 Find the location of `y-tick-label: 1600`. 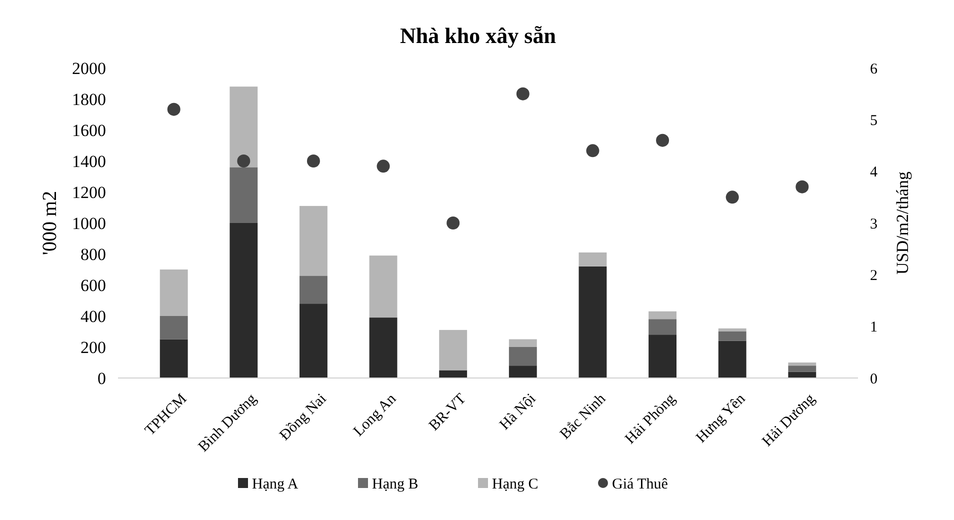

y-tick-label: 1600 is located at coordinates (89, 130).